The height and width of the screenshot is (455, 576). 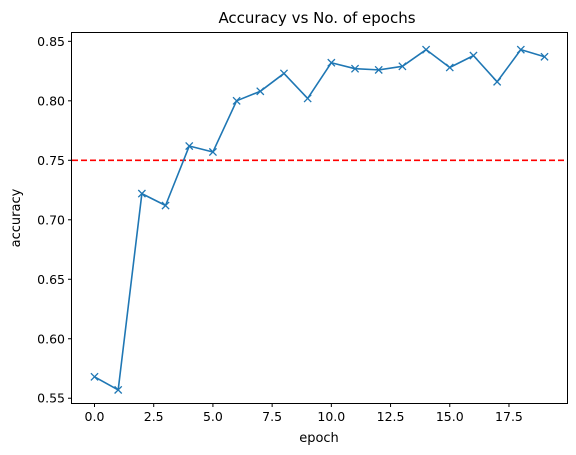 I want to click on x-tick-label: 5.0, so click(x=213, y=416).